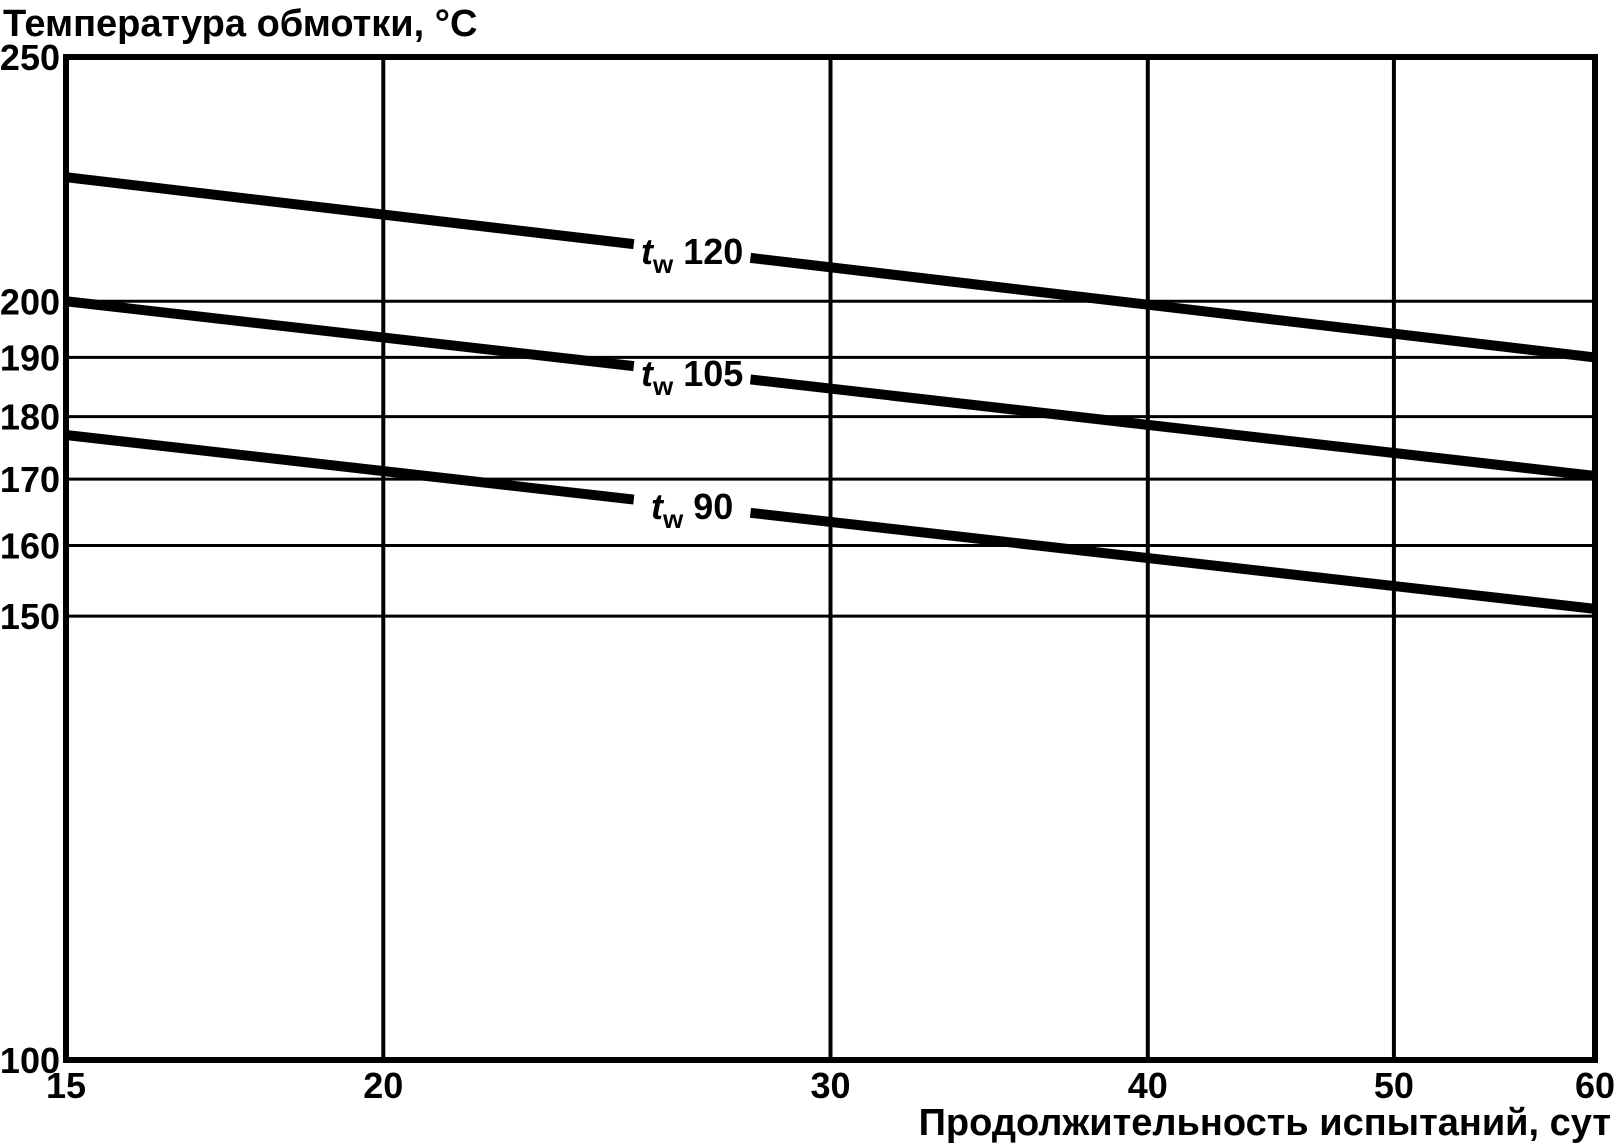 The image size is (1615, 1146). I want to click on y-tick-label-190: 190, so click(30, 357).